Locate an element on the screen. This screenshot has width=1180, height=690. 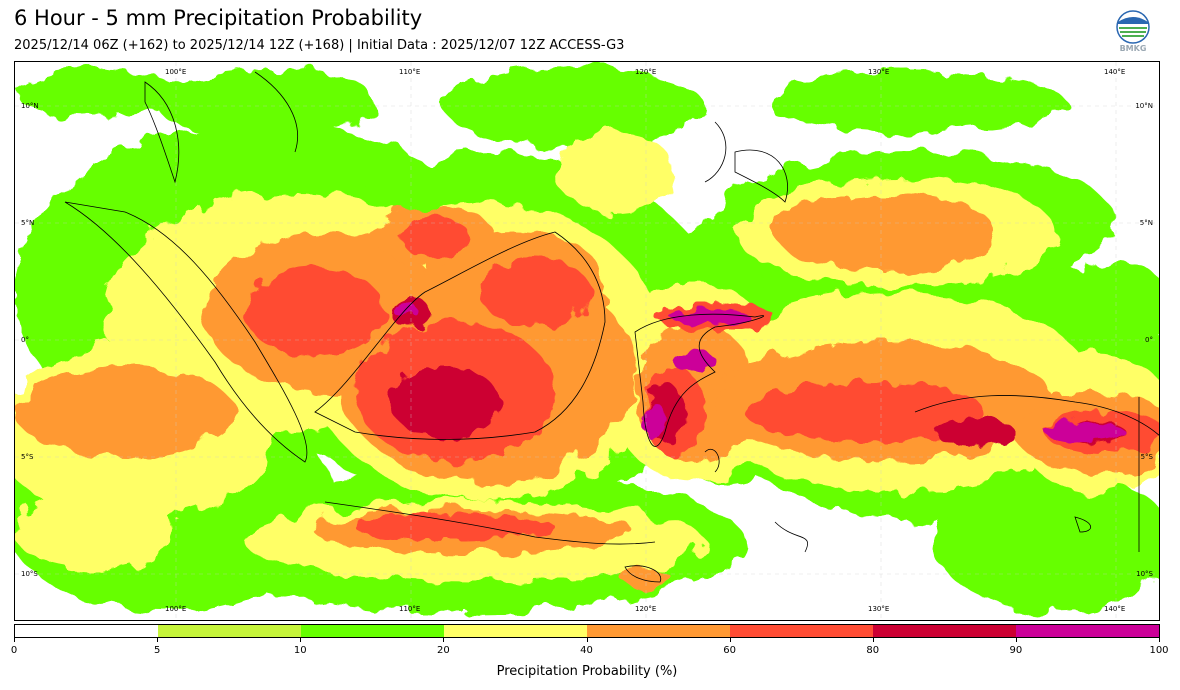
lon-label-top: 110°E is located at coordinates (410, 72).